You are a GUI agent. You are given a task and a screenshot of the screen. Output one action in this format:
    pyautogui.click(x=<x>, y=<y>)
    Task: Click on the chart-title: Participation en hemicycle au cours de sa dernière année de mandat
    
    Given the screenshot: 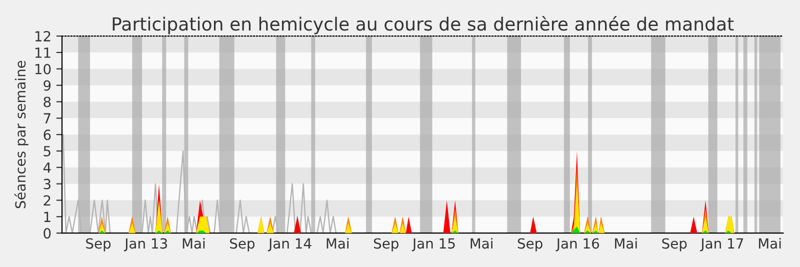 What is the action you would take?
    pyautogui.click(x=423, y=25)
    